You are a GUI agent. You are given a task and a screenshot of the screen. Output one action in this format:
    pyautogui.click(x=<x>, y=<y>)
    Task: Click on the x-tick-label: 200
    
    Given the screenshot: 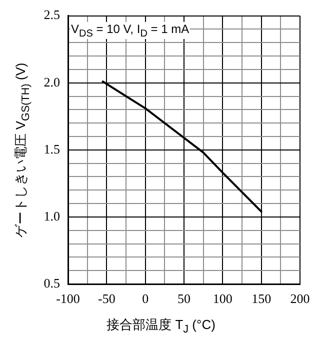 What is the action you would take?
    pyautogui.click(x=300, y=298)
    